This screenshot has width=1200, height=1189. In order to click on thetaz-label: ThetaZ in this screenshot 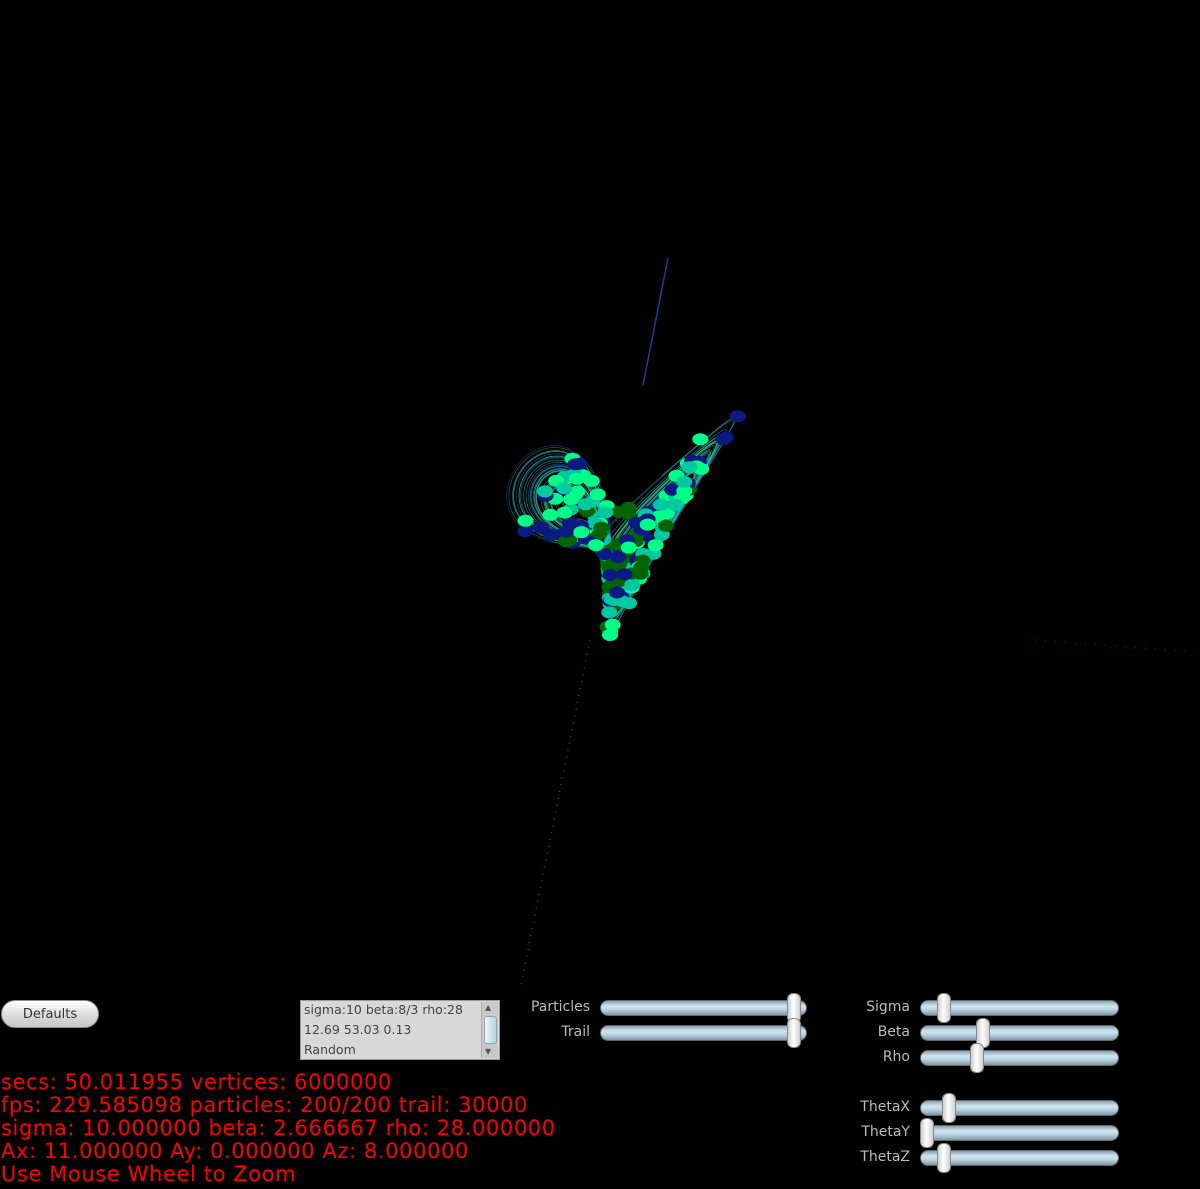, I will do `click(885, 1157)`.